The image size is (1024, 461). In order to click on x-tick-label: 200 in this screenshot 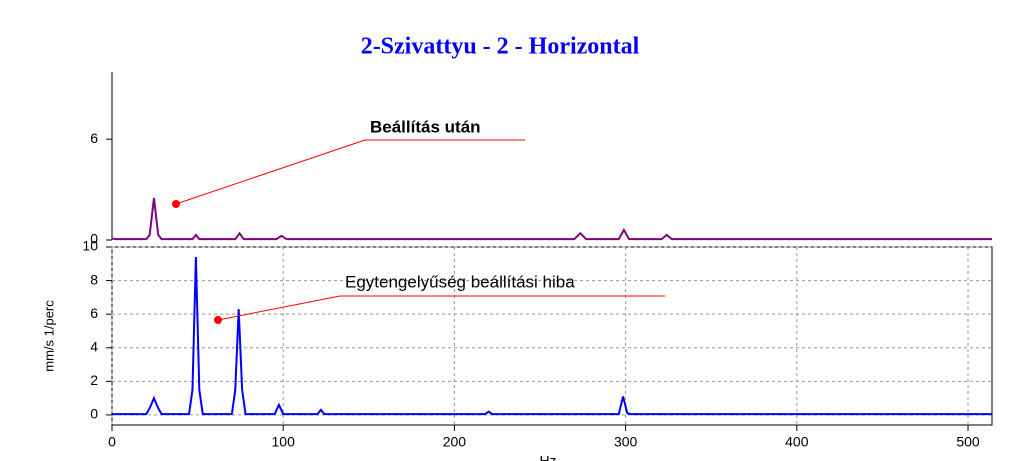, I will do `click(455, 442)`.